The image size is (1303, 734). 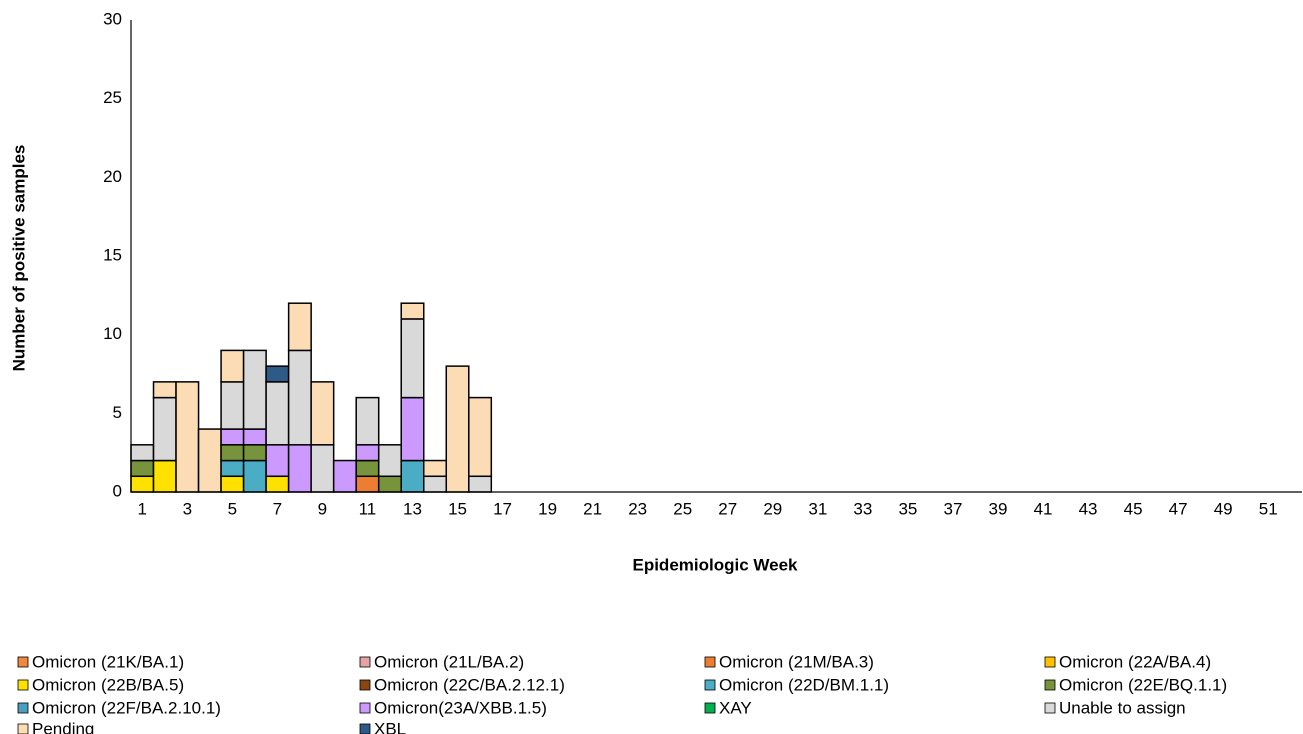 I want to click on legend-label: XAY, so click(x=735, y=707).